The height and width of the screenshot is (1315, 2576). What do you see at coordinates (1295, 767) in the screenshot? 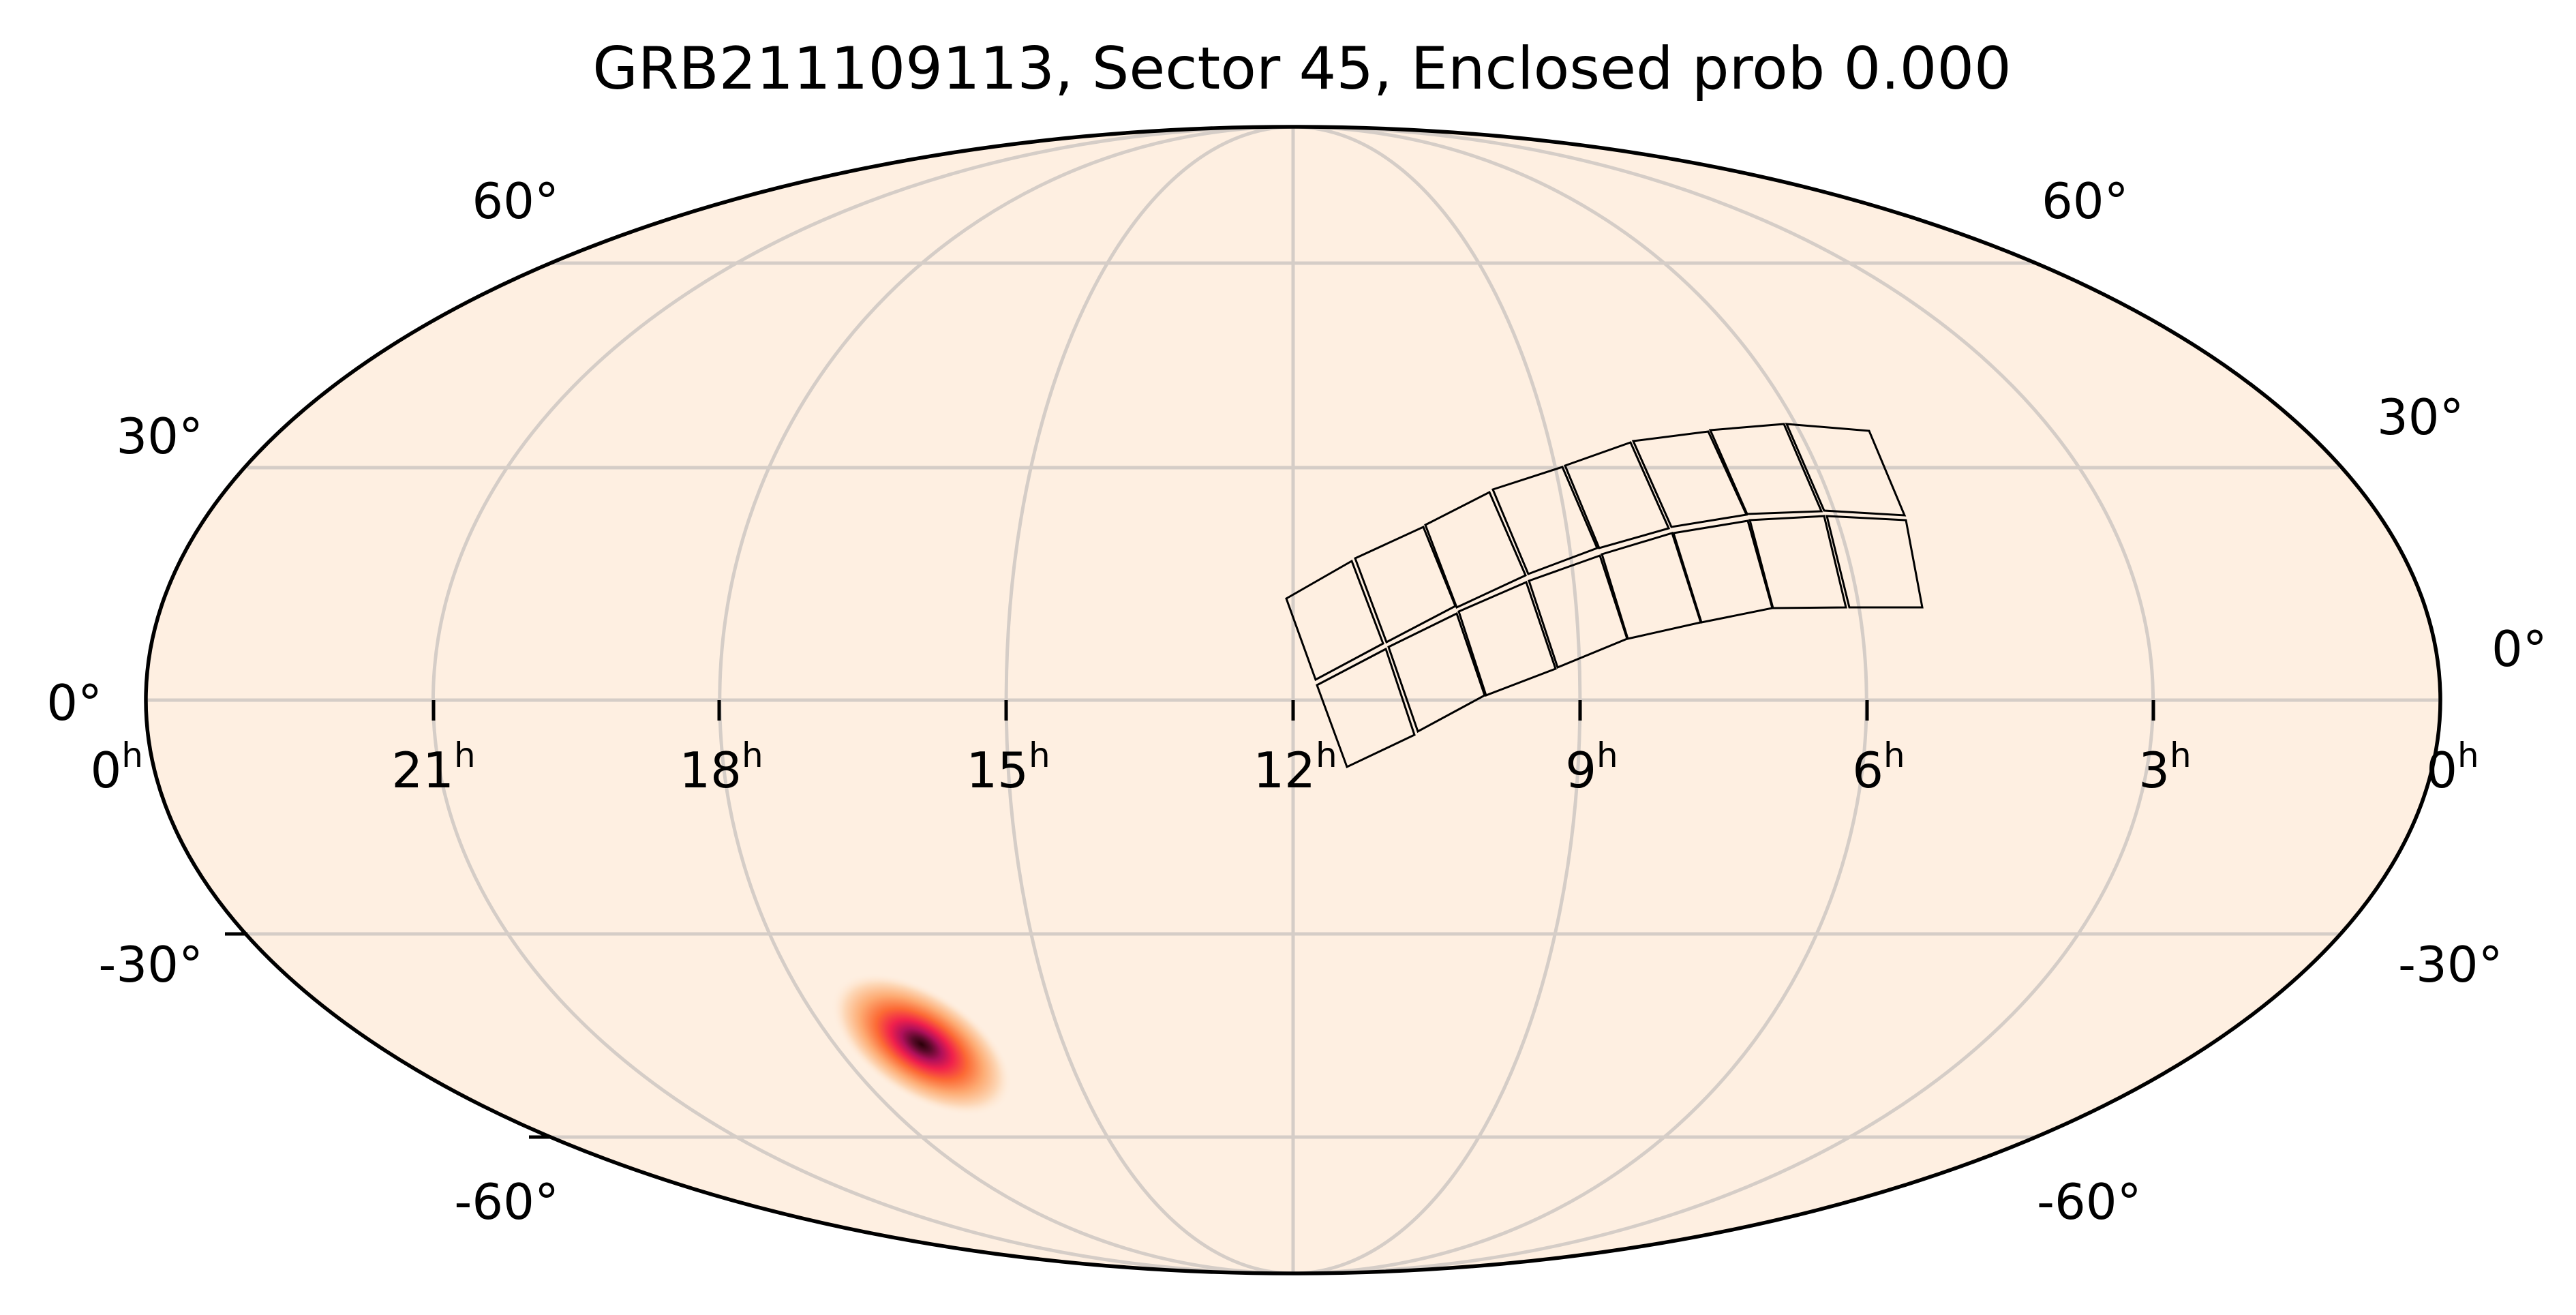
I see `ra-label: 12h` at bounding box center [1295, 767].